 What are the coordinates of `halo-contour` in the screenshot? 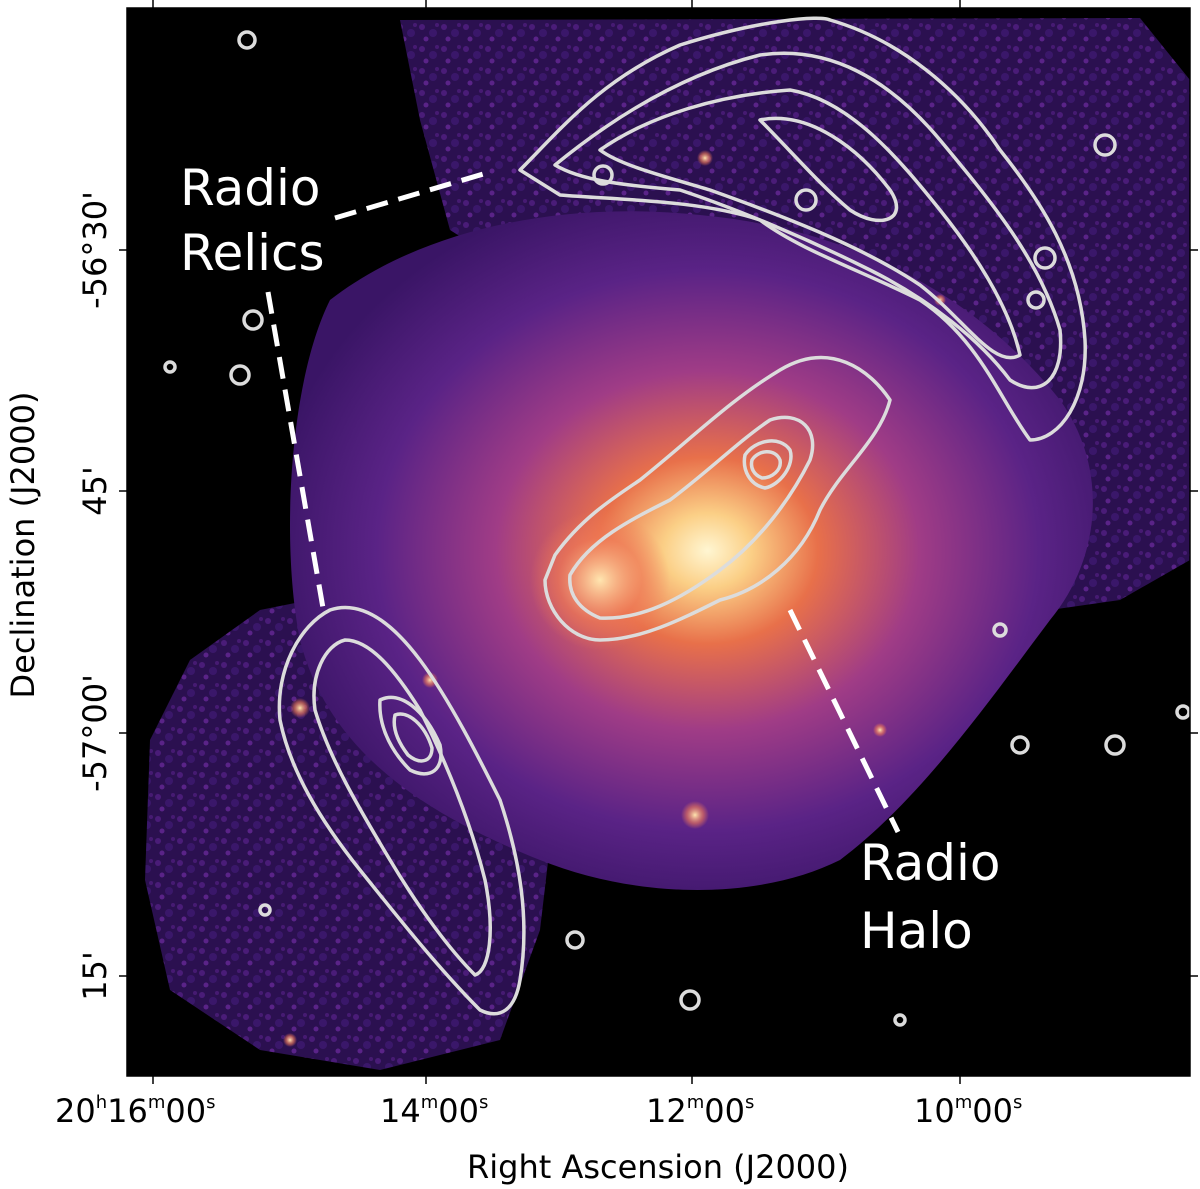 It's located at (717, 498).